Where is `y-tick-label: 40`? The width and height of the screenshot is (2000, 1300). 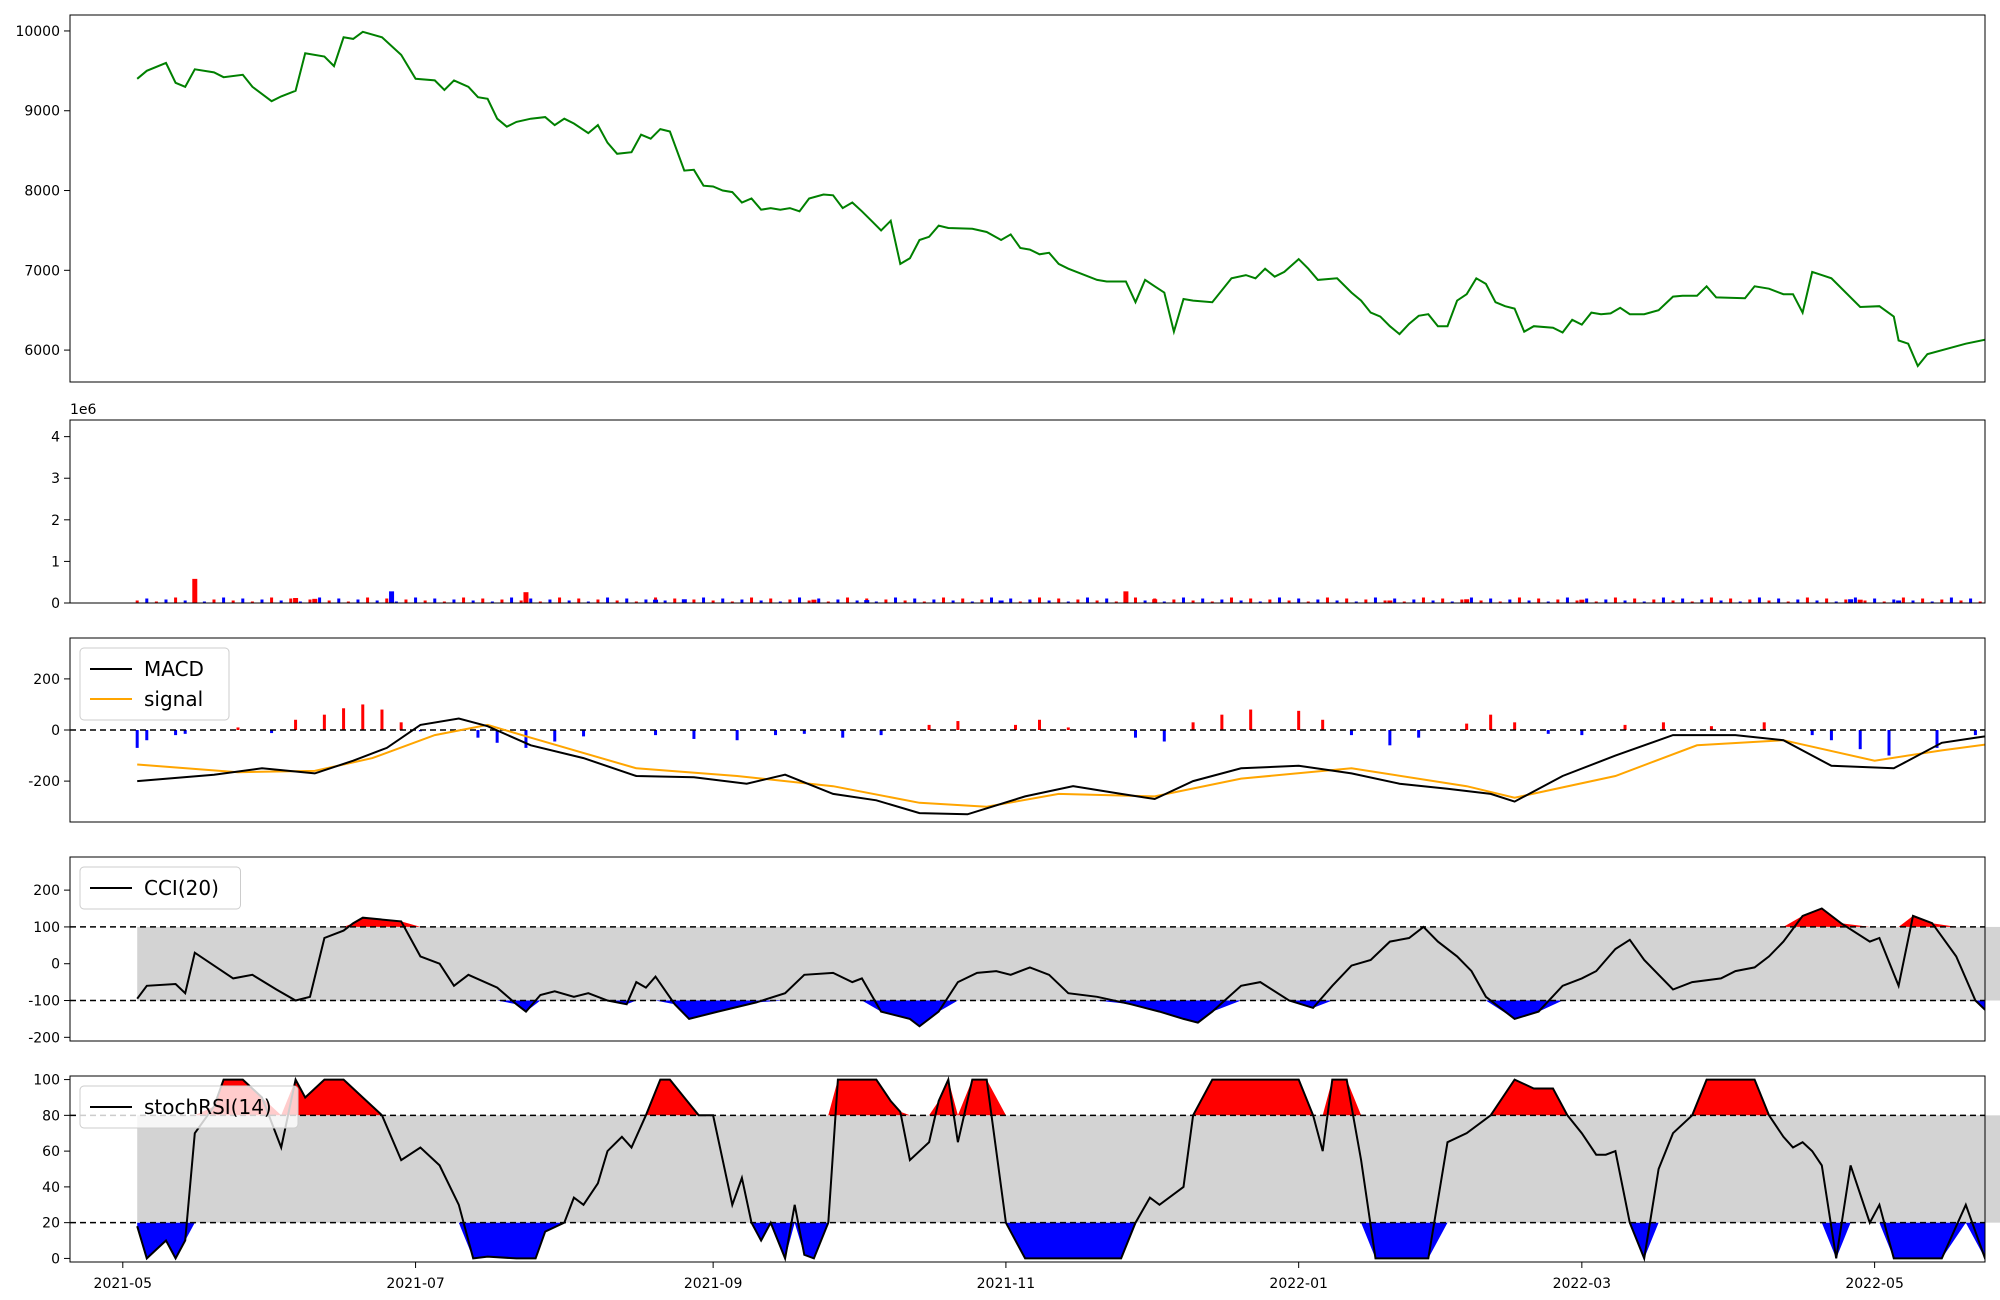 y-tick-label: 40 is located at coordinates (51, 1188).